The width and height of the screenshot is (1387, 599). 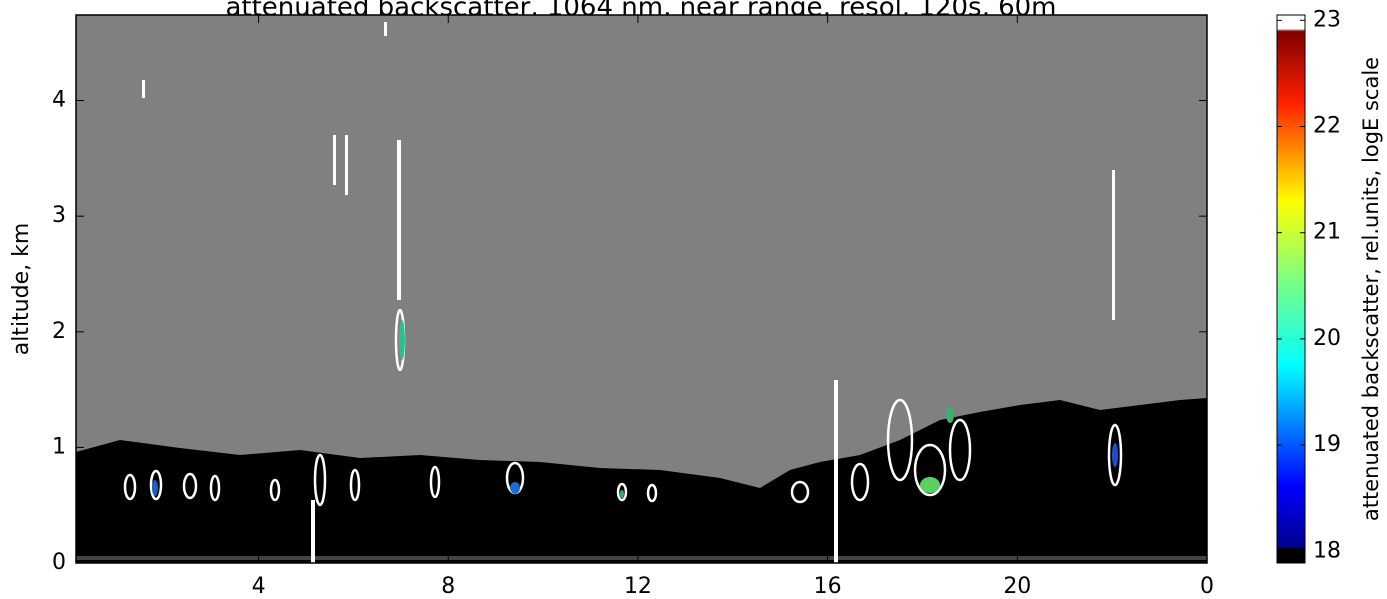 I want to click on x-tick-label: 8, so click(x=448, y=586).